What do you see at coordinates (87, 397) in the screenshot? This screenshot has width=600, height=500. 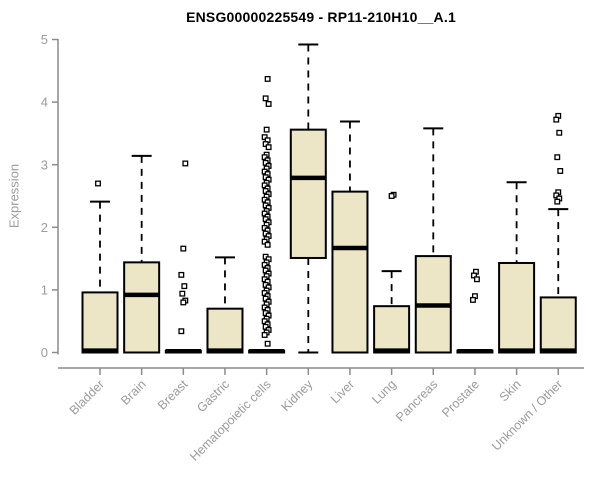 I see `x-axis-tick-label-bladder: Bladder` at bounding box center [87, 397].